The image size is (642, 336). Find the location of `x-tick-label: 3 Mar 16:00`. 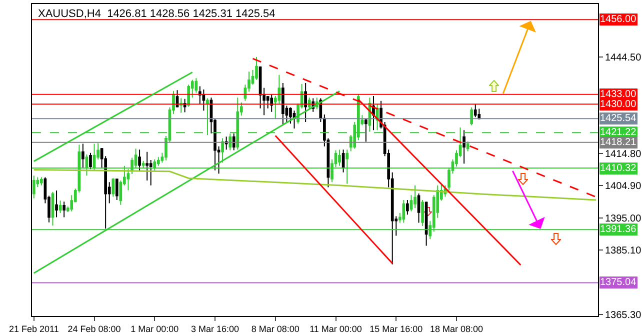

x-tick-label: 3 Mar 16:00 is located at coordinates (215, 329).